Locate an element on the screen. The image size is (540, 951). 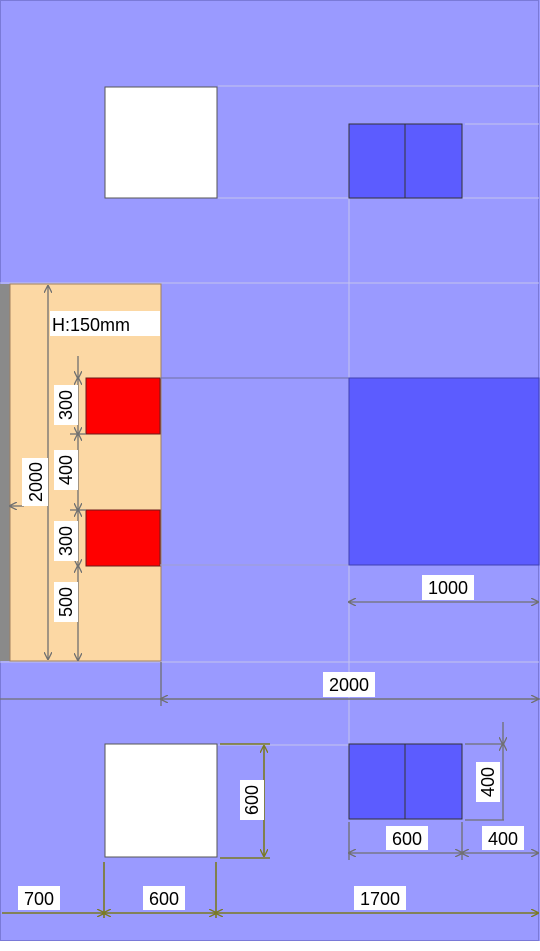
white-width-label: 600 is located at coordinates (164, 898).